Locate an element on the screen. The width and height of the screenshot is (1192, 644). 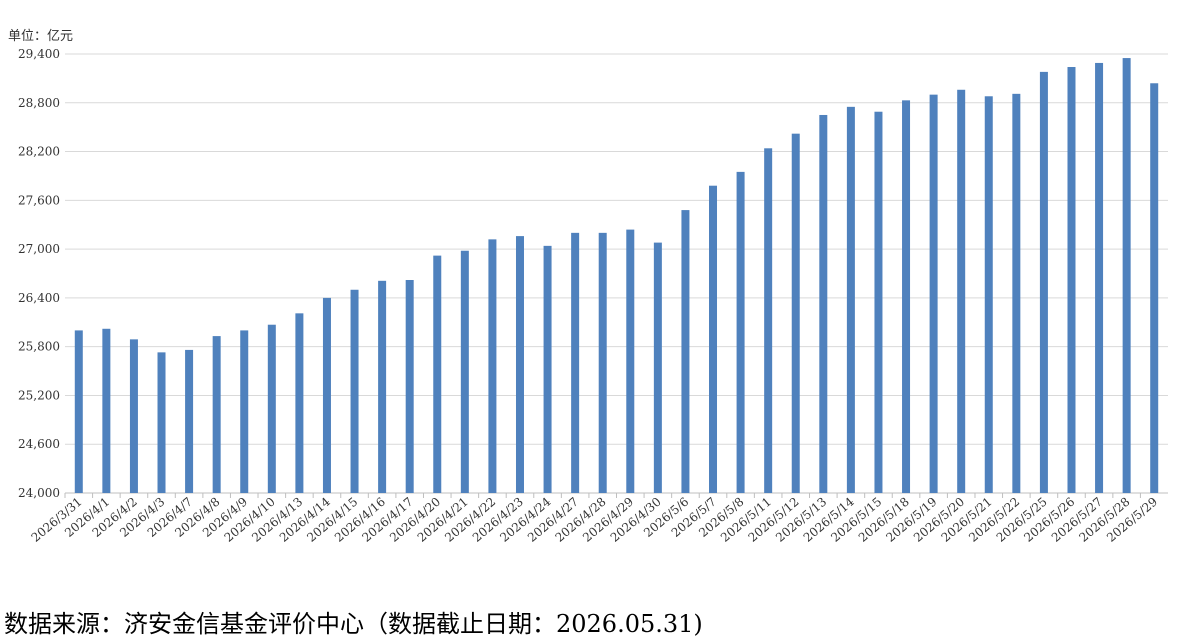
y-tick-label: 24,600 is located at coordinates (39, 444).